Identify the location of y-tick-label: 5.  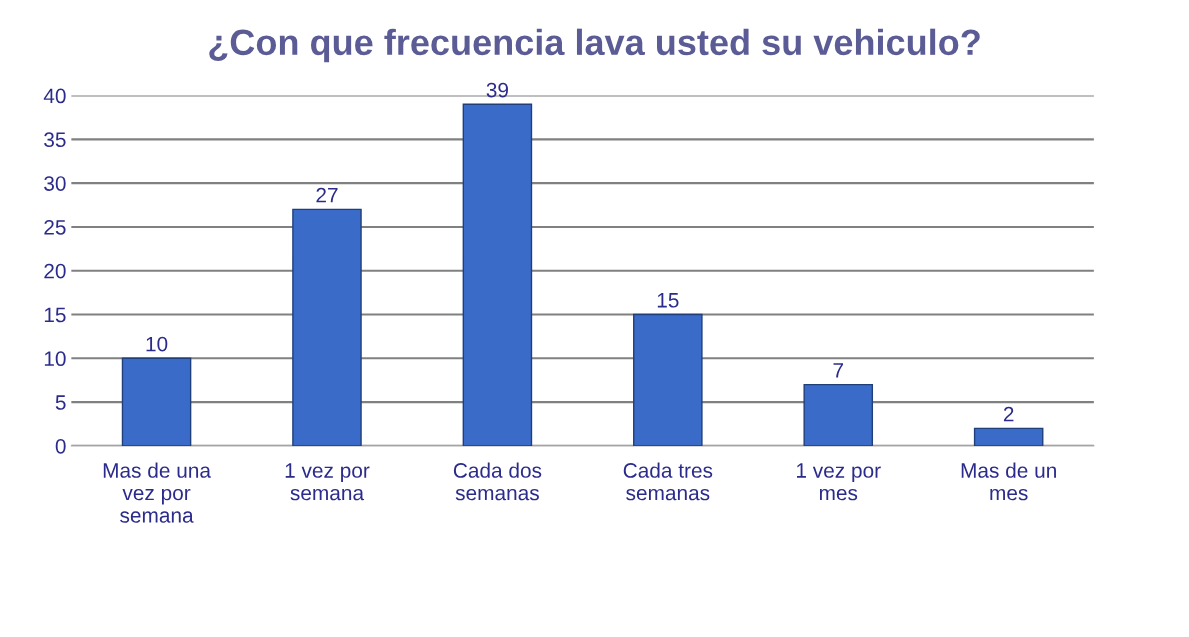
(60, 402).